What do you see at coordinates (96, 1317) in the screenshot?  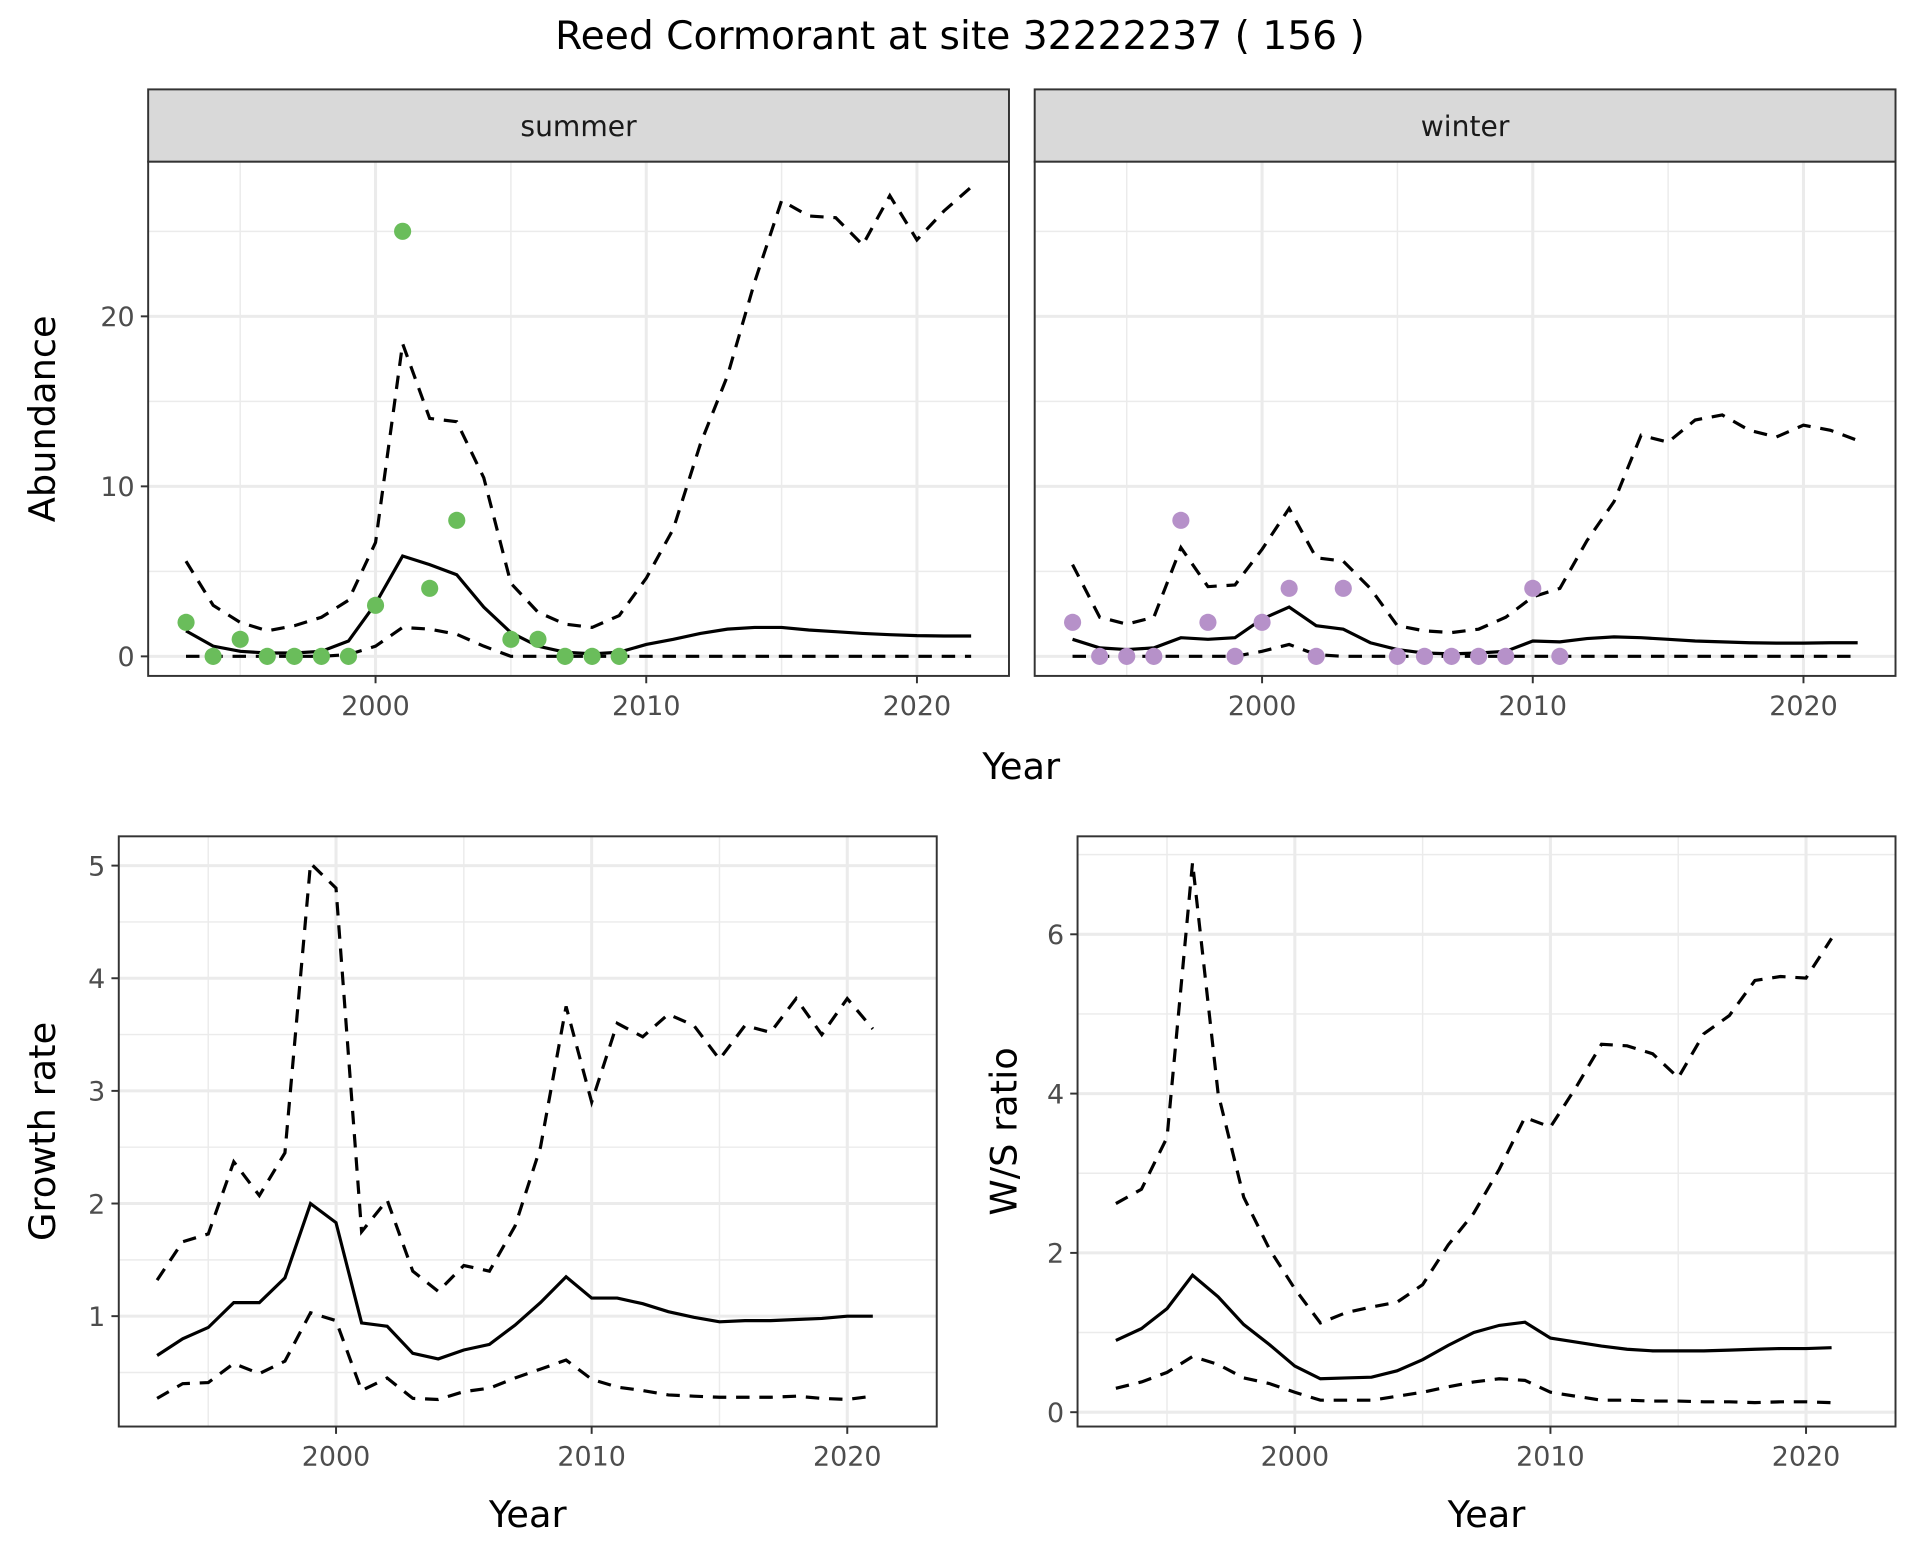 I see `y-tick-label: 1` at bounding box center [96, 1317].